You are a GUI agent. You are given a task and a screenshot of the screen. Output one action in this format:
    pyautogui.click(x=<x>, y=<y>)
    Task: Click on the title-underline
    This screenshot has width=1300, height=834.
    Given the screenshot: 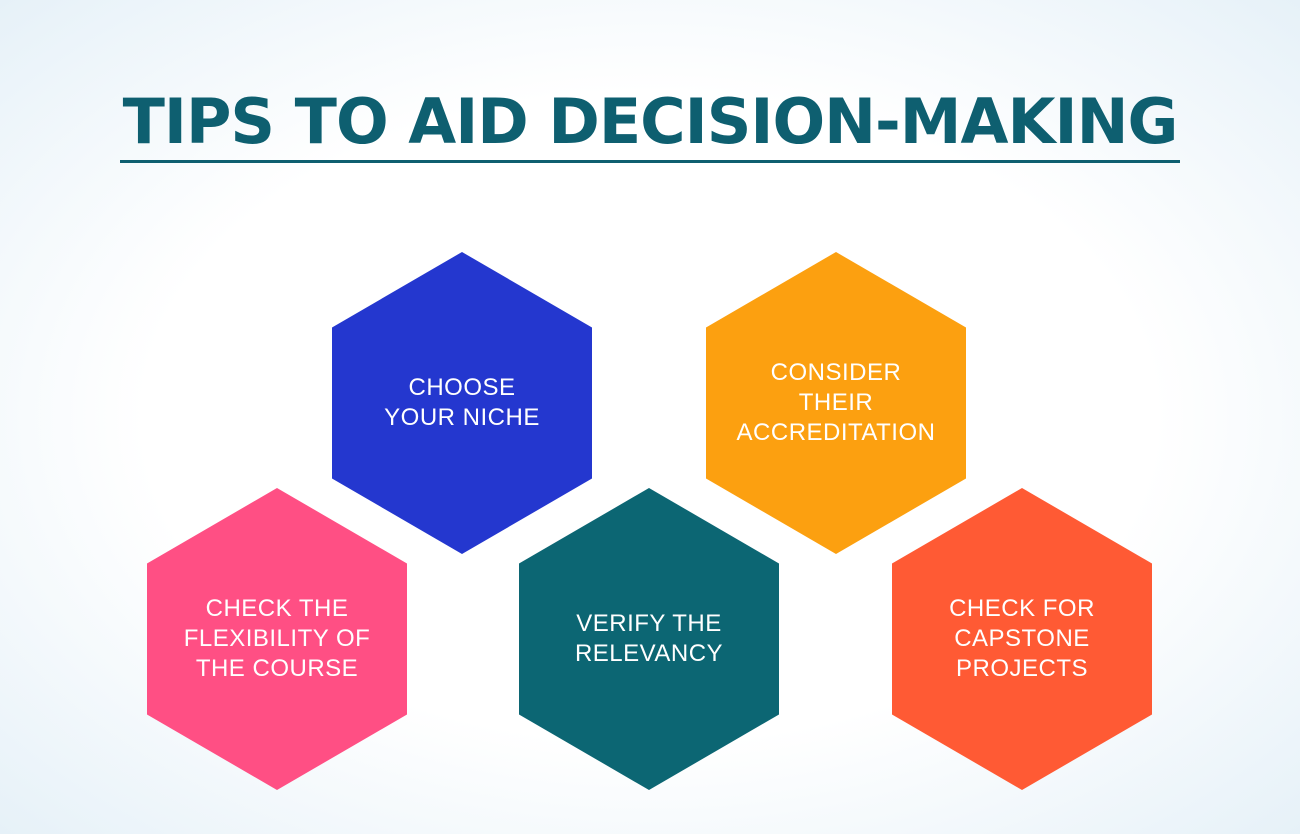 What is the action you would take?
    pyautogui.click(x=650, y=161)
    